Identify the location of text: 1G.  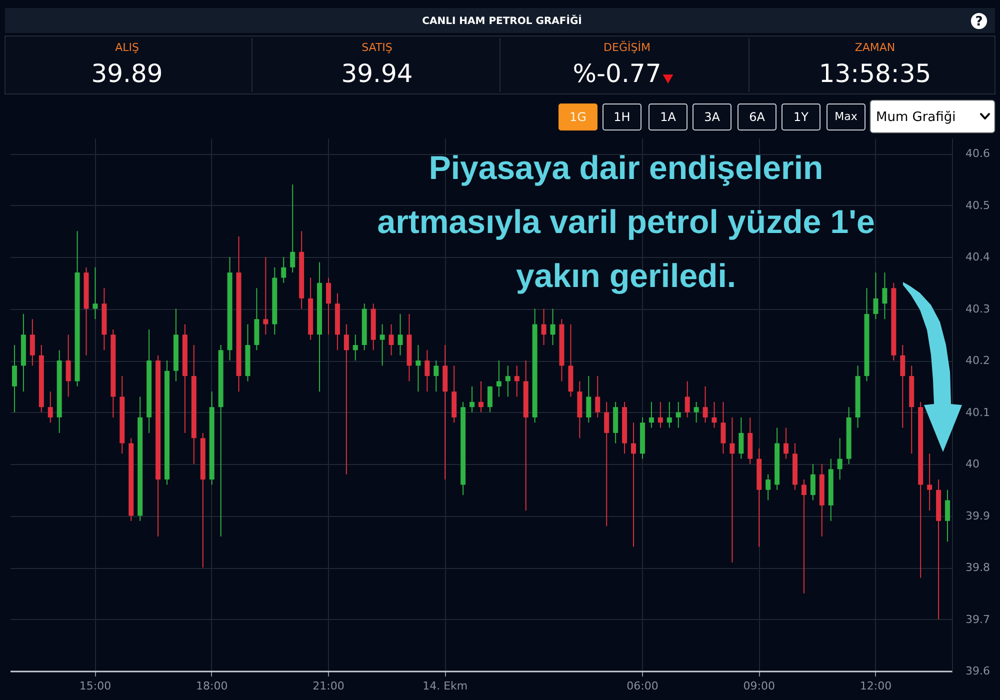
(578, 117).